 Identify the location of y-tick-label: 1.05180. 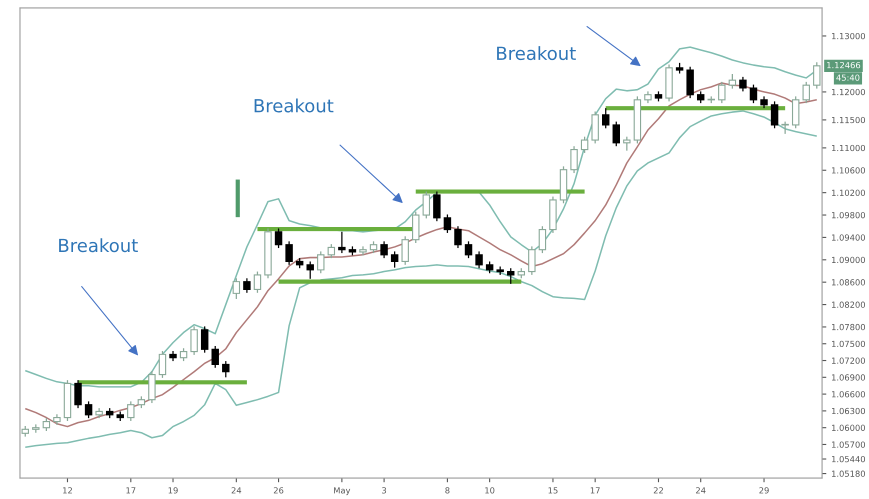
(849, 473).